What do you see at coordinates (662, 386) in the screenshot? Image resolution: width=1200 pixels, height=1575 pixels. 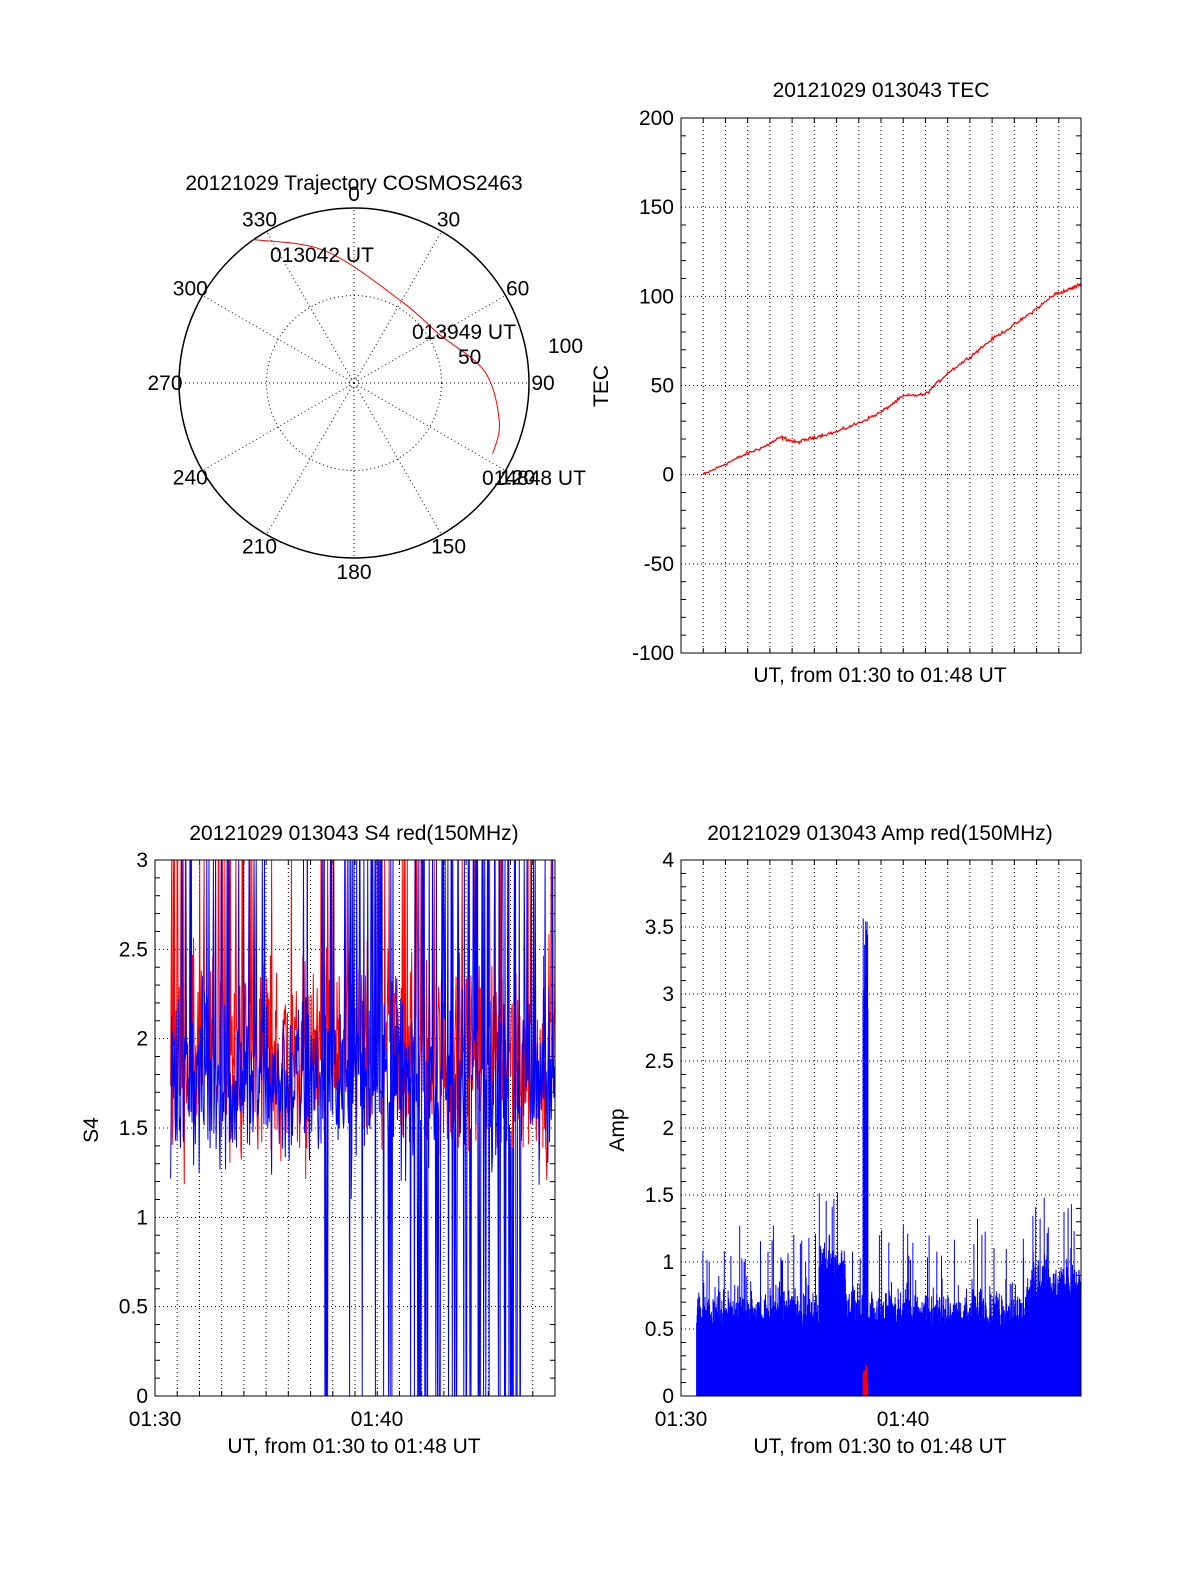 I see `y-tick-label: 50` at bounding box center [662, 386].